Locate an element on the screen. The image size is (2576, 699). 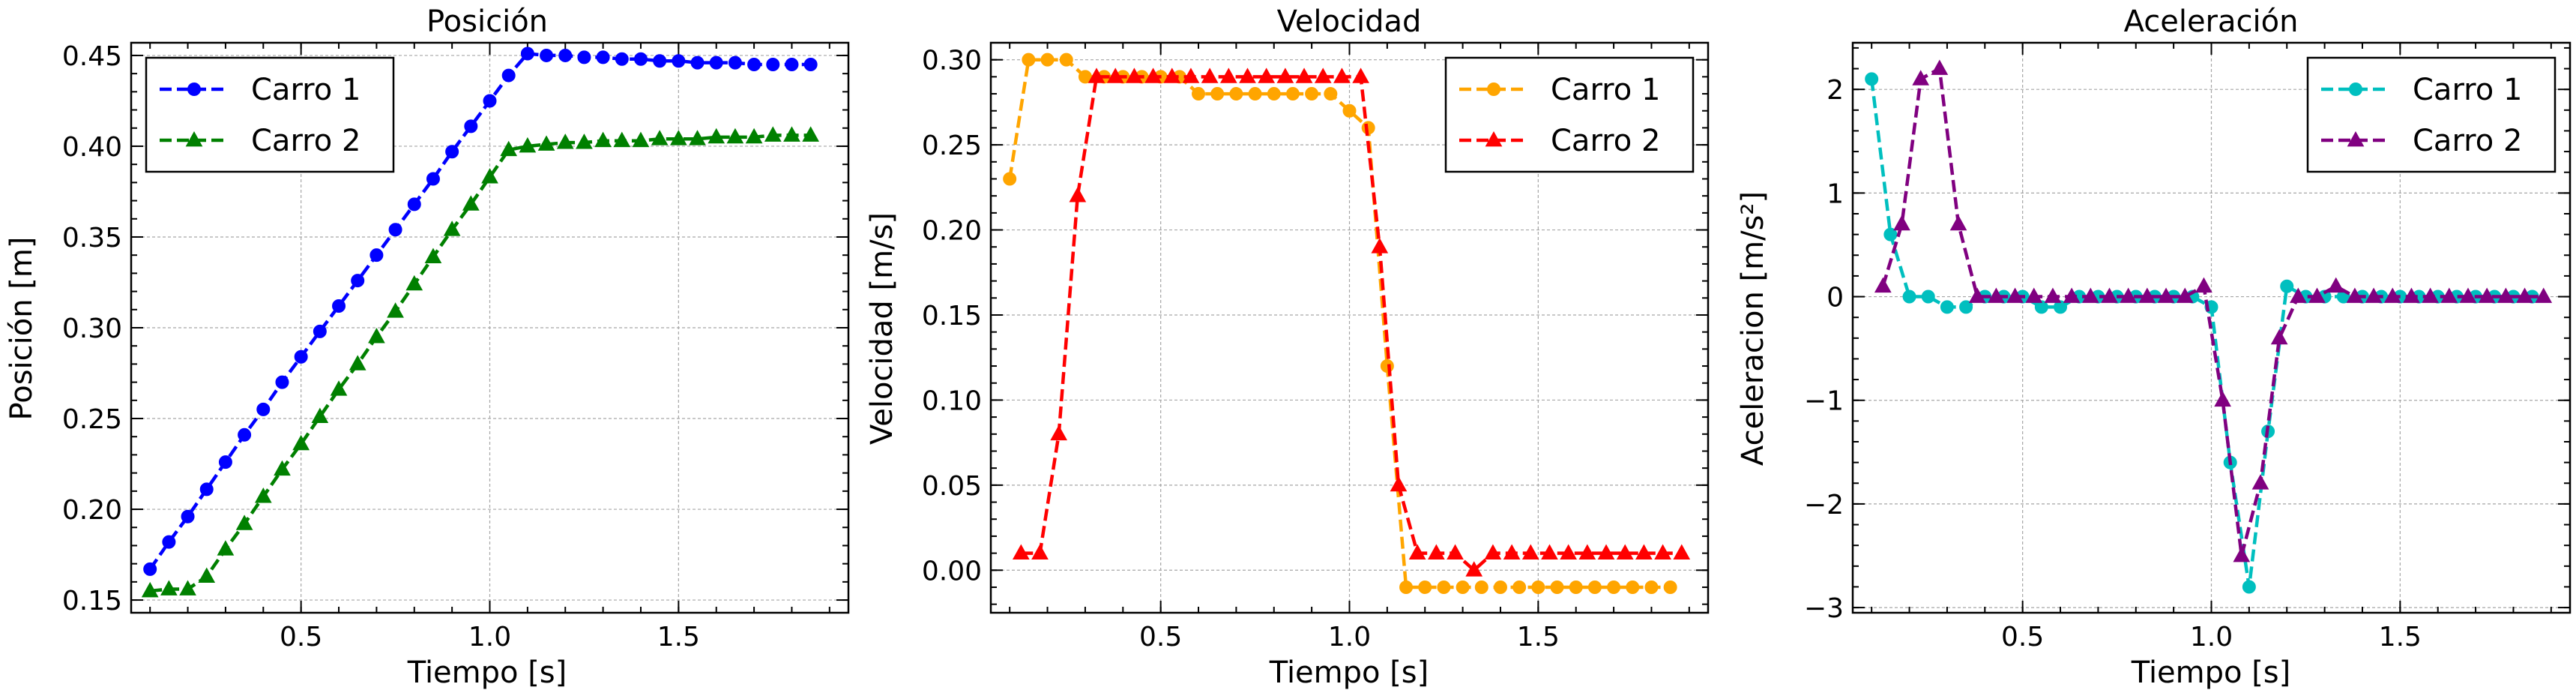
y-tick-label: 0.30 is located at coordinates (92, 329).